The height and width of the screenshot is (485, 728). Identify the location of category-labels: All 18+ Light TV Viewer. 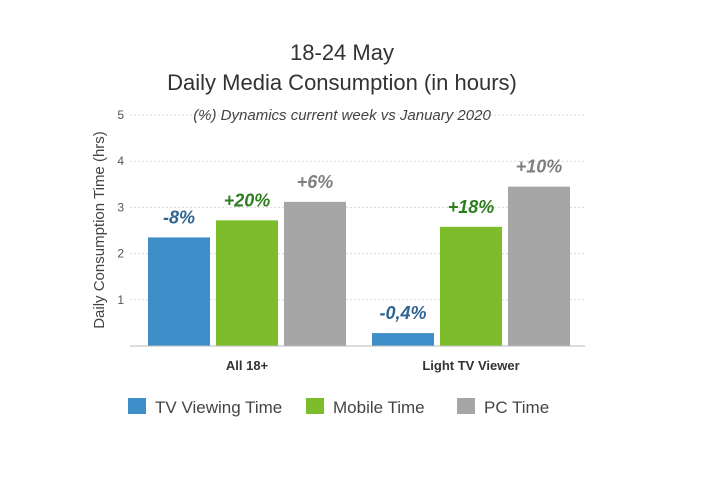
(373, 365).